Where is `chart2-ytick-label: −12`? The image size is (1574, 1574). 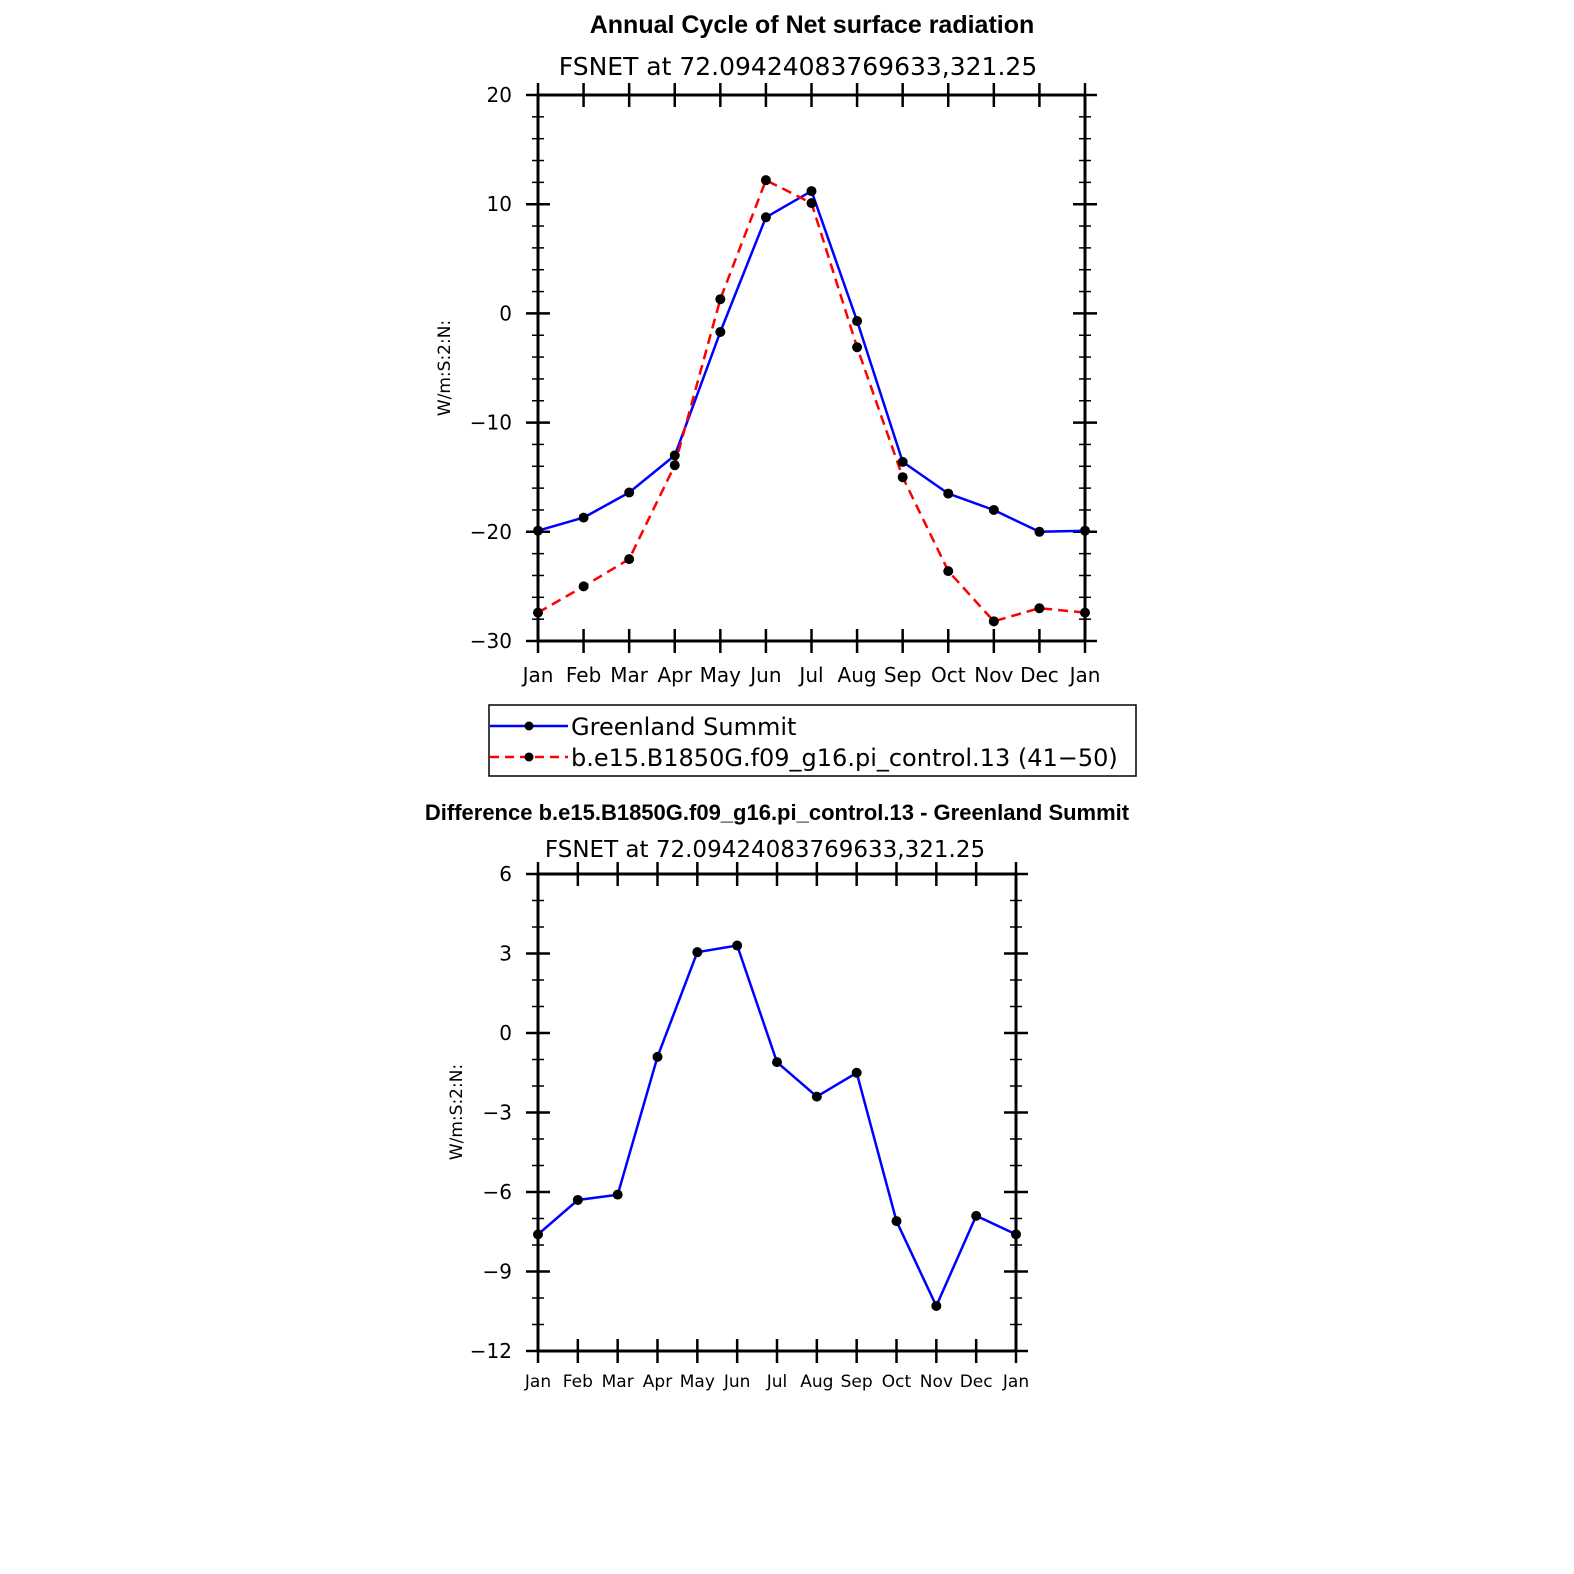 chart2-ytick-label: −12 is located at coordinates (491, 1351).